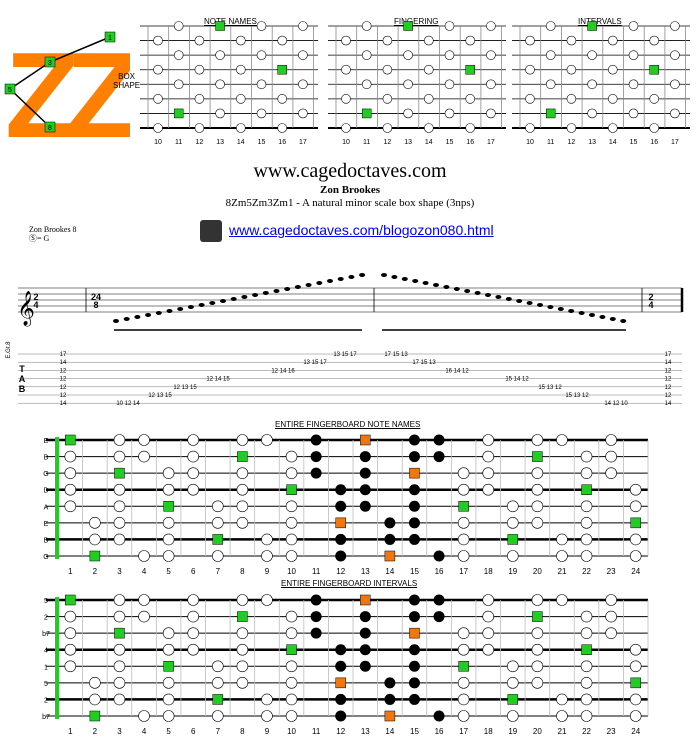 The height and width of the screenshot is (746, 700). I want to click on fret-number: 10, so click(291, 731).